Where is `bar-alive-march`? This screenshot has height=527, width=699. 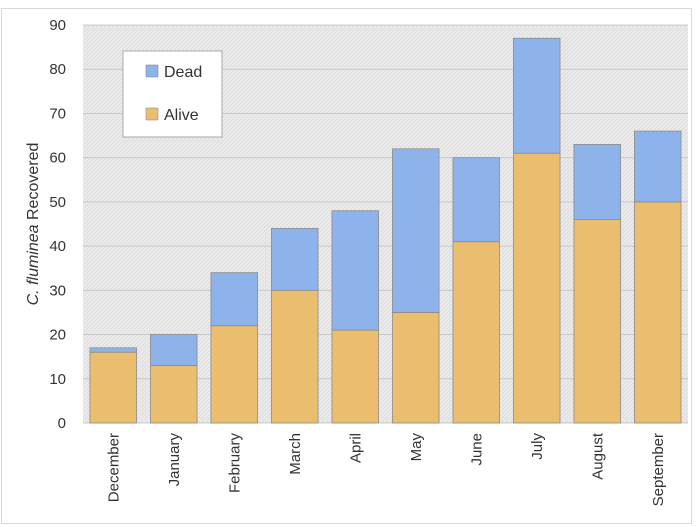 bar-alive-march is located at coordinates (295, 356).